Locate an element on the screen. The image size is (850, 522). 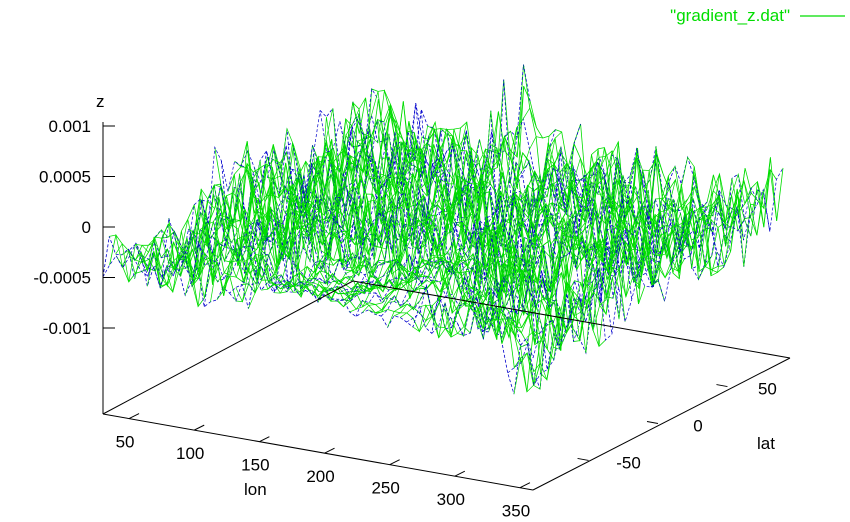
z-tick-label: 0 is located at coordinates (86, 227).